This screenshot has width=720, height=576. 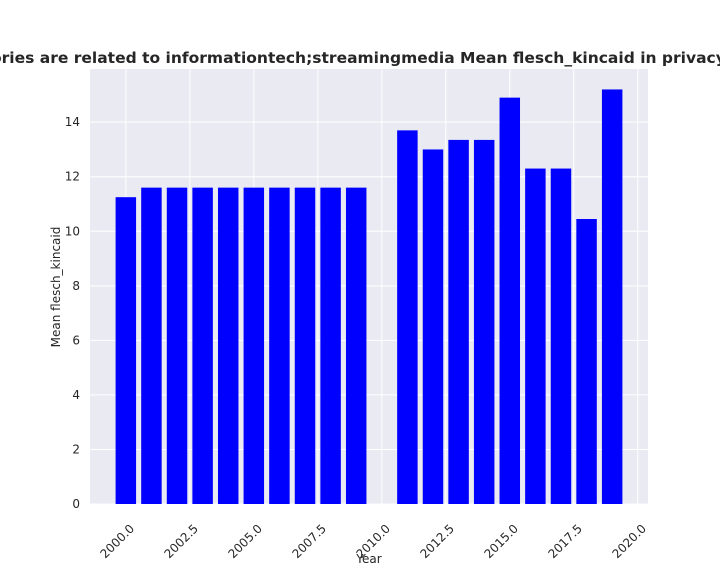 What do you see at coordinates (330, 346) in the screenshot?
I see `bar-2008` at bounding box center [330, 346].